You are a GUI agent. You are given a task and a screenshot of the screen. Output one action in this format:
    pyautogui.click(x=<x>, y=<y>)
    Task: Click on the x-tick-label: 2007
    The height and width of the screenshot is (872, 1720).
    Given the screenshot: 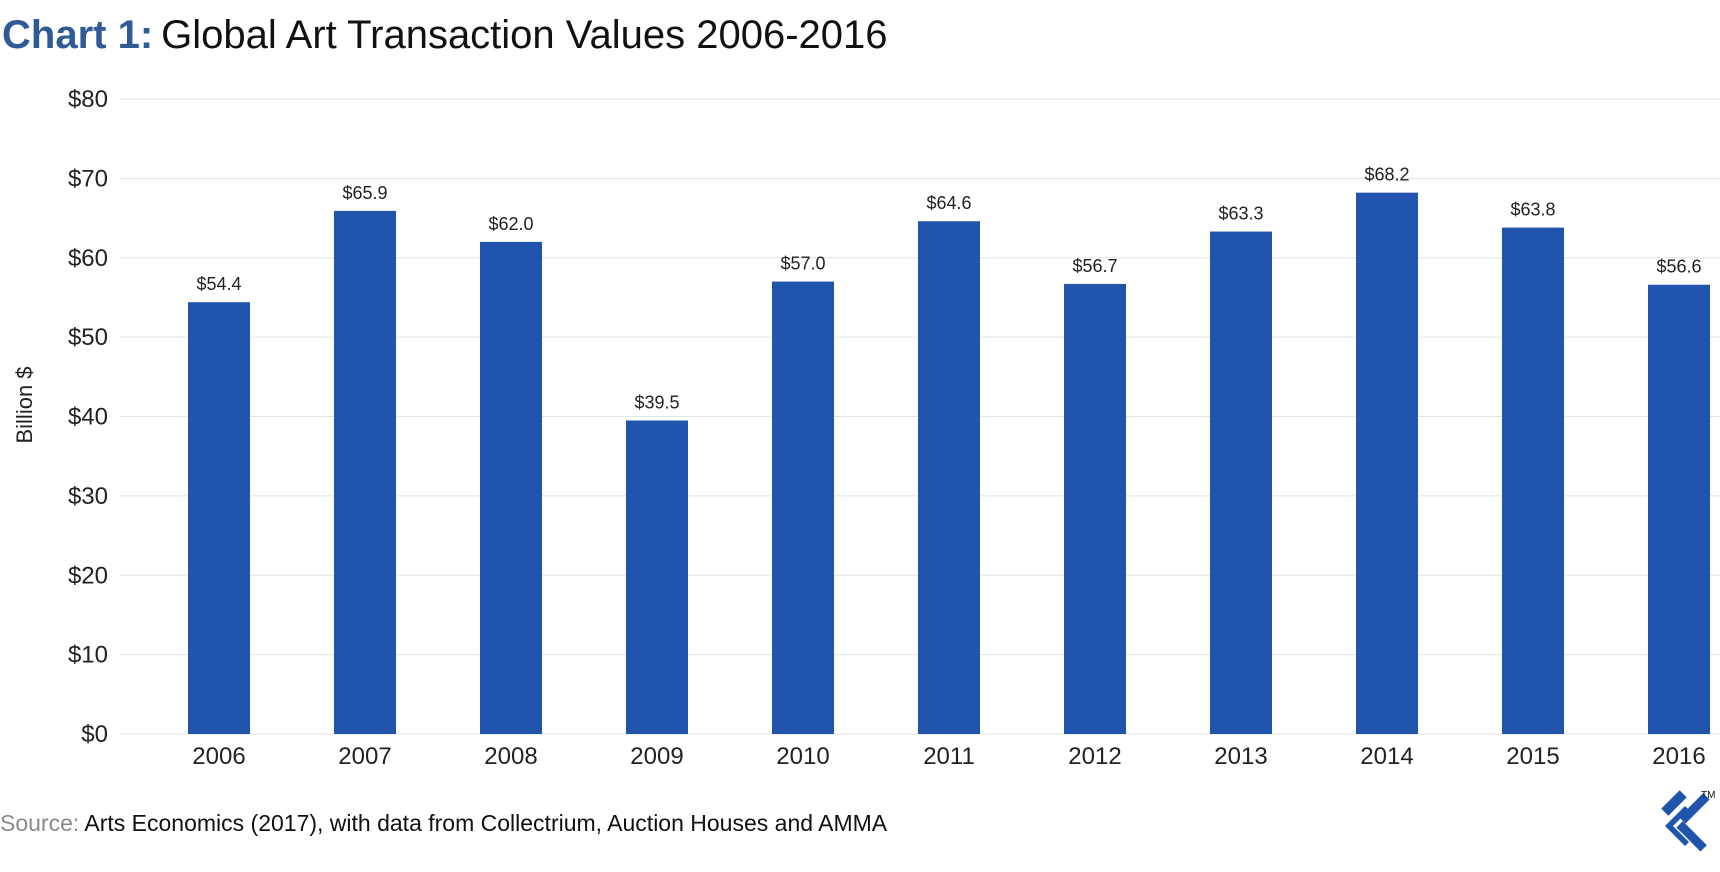 What is the action you would take?
    pyautogui.click(x=364, y=756)
    